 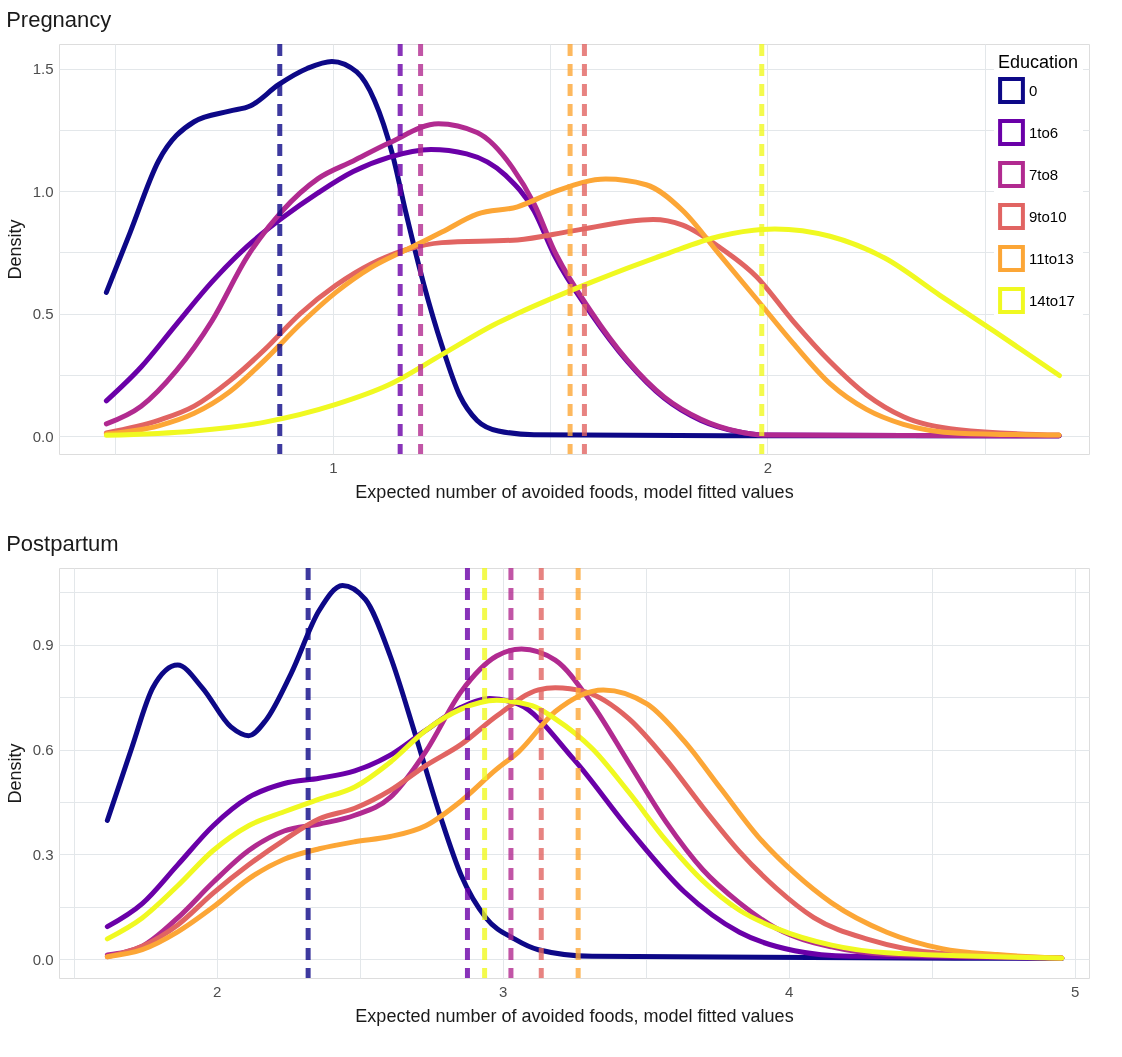 I want to click on y-tick-label: 0.5, so click(x=43, y=314).